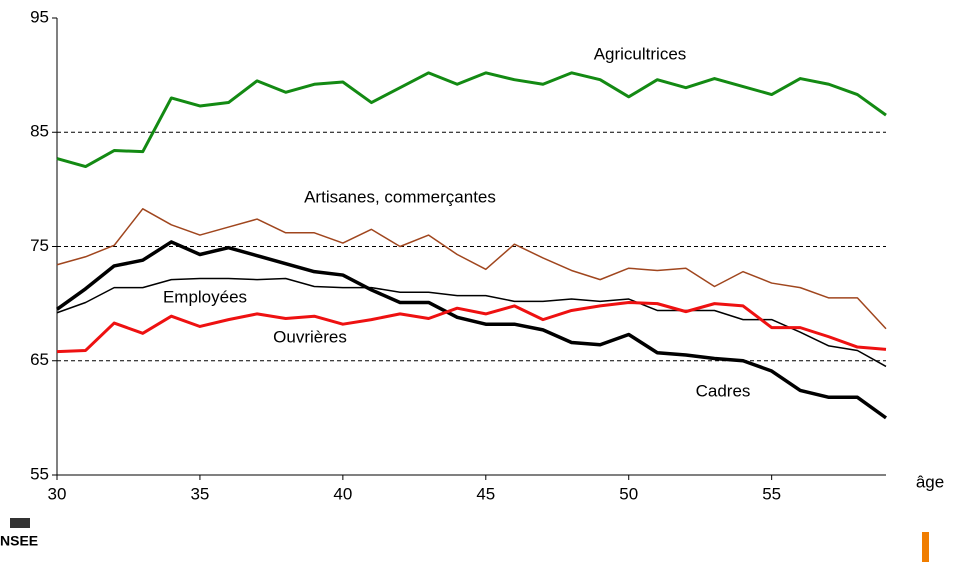 This screenshot has width=953, height=567. Describe the element at coordinates (640, 53) in the screenshot. I see `series-label: Agricultrices` at that location.